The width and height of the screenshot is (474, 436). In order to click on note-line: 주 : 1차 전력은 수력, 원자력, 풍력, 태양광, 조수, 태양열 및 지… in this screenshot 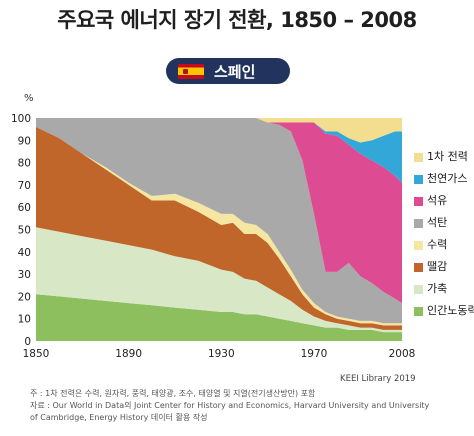, I will do `click(173, 393)`.